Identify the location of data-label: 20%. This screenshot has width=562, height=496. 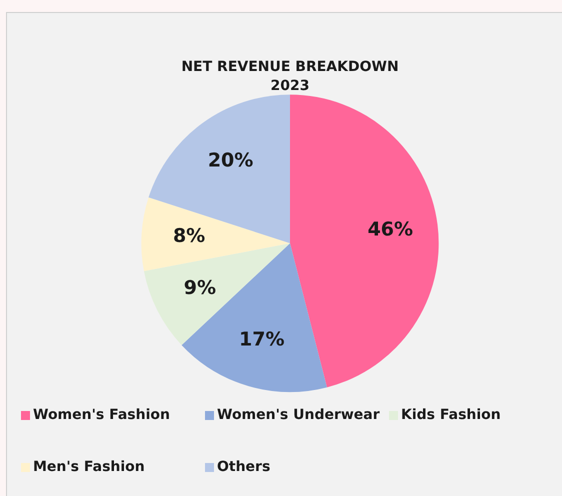
(231, 160).